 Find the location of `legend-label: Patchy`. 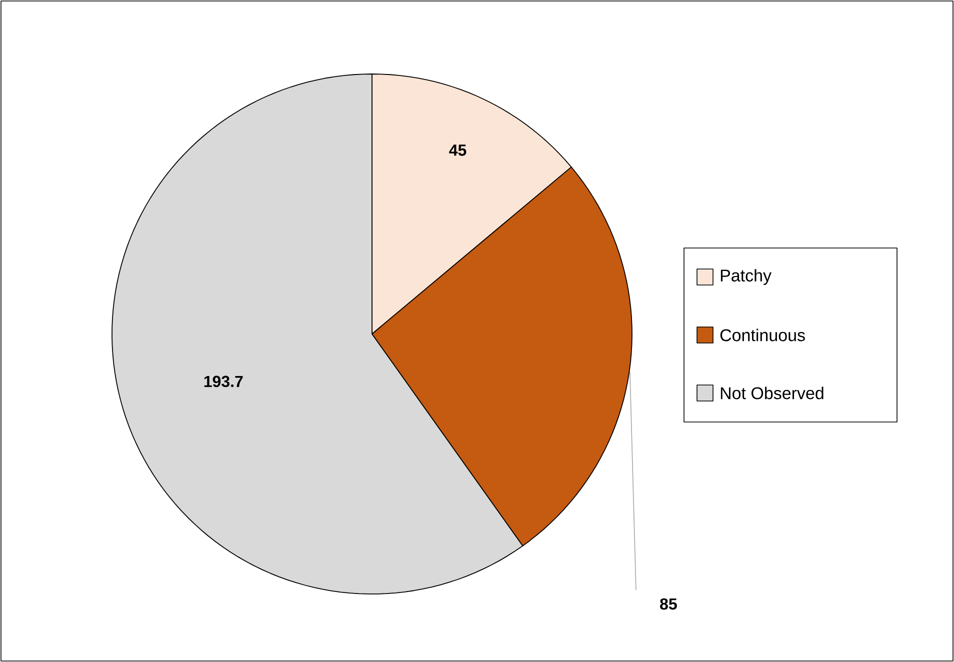

legend-label: Patchy is located at coordinates (746, 277).